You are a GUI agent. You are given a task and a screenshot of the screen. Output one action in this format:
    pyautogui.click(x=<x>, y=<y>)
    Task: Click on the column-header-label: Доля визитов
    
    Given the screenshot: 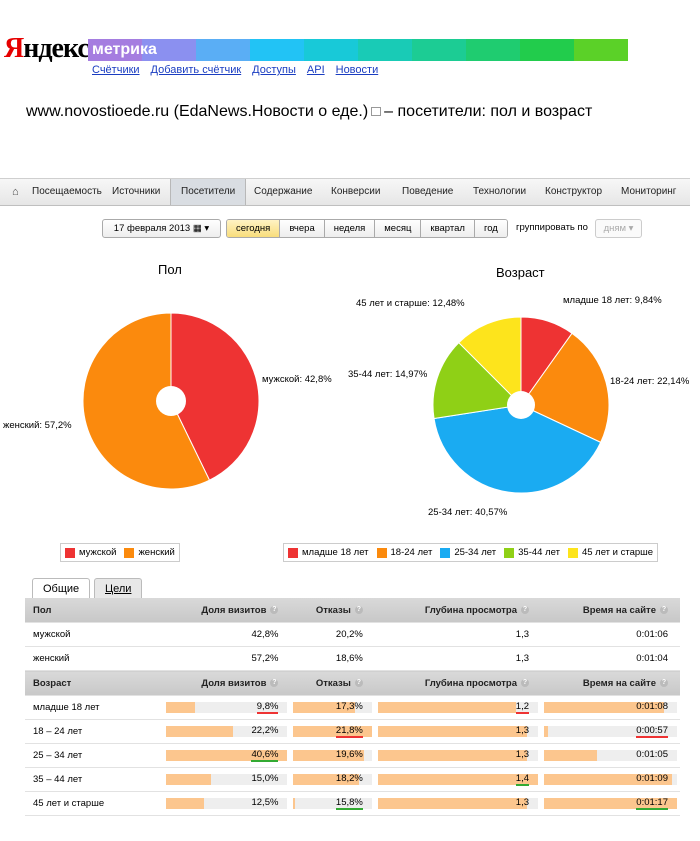 What is the action you would take?
    pyautogui.click(x=234, y=683)
    